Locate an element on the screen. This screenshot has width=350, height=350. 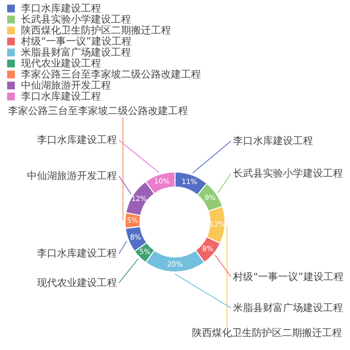
legend-label: 现代农业建设工程 is located at coordinates (61, 64).